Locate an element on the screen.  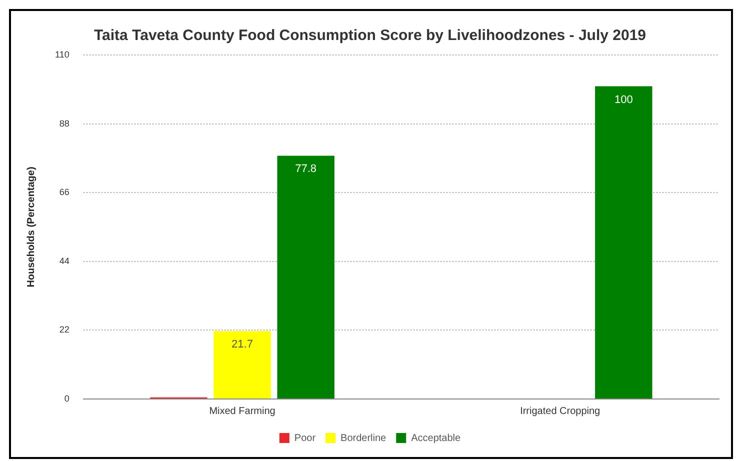
y-tick-label: 44 is located at coordinates (64, 261).